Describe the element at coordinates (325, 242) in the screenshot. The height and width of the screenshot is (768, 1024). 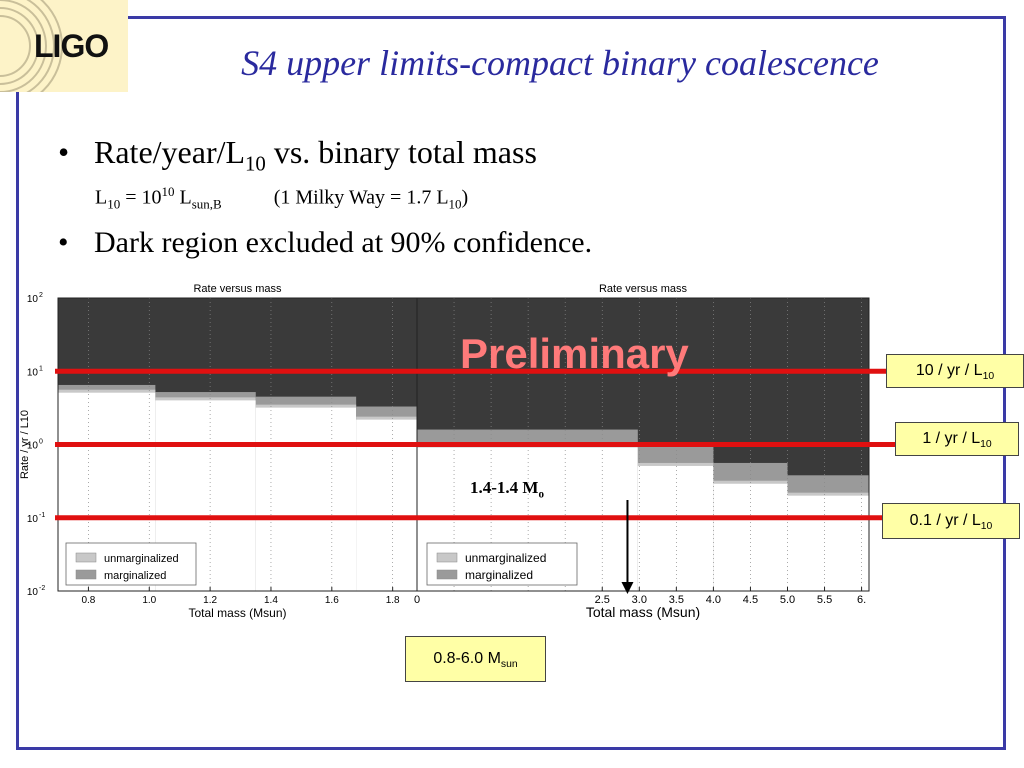
I see `bullet-dark-region: • Dark region excluded at 90% confidence.` at that location.